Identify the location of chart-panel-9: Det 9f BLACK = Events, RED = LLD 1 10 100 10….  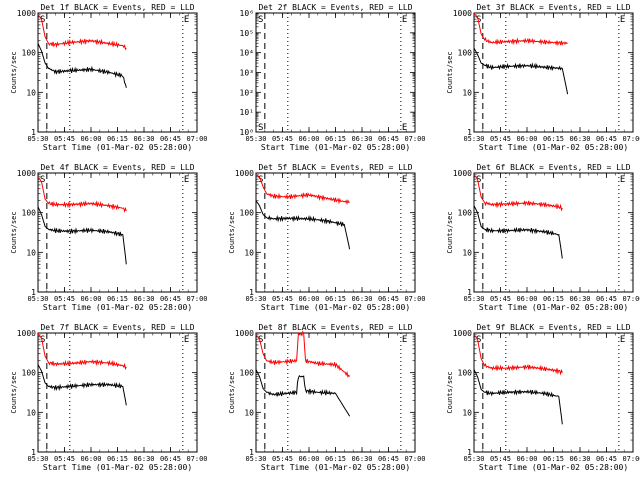
(543, 397).